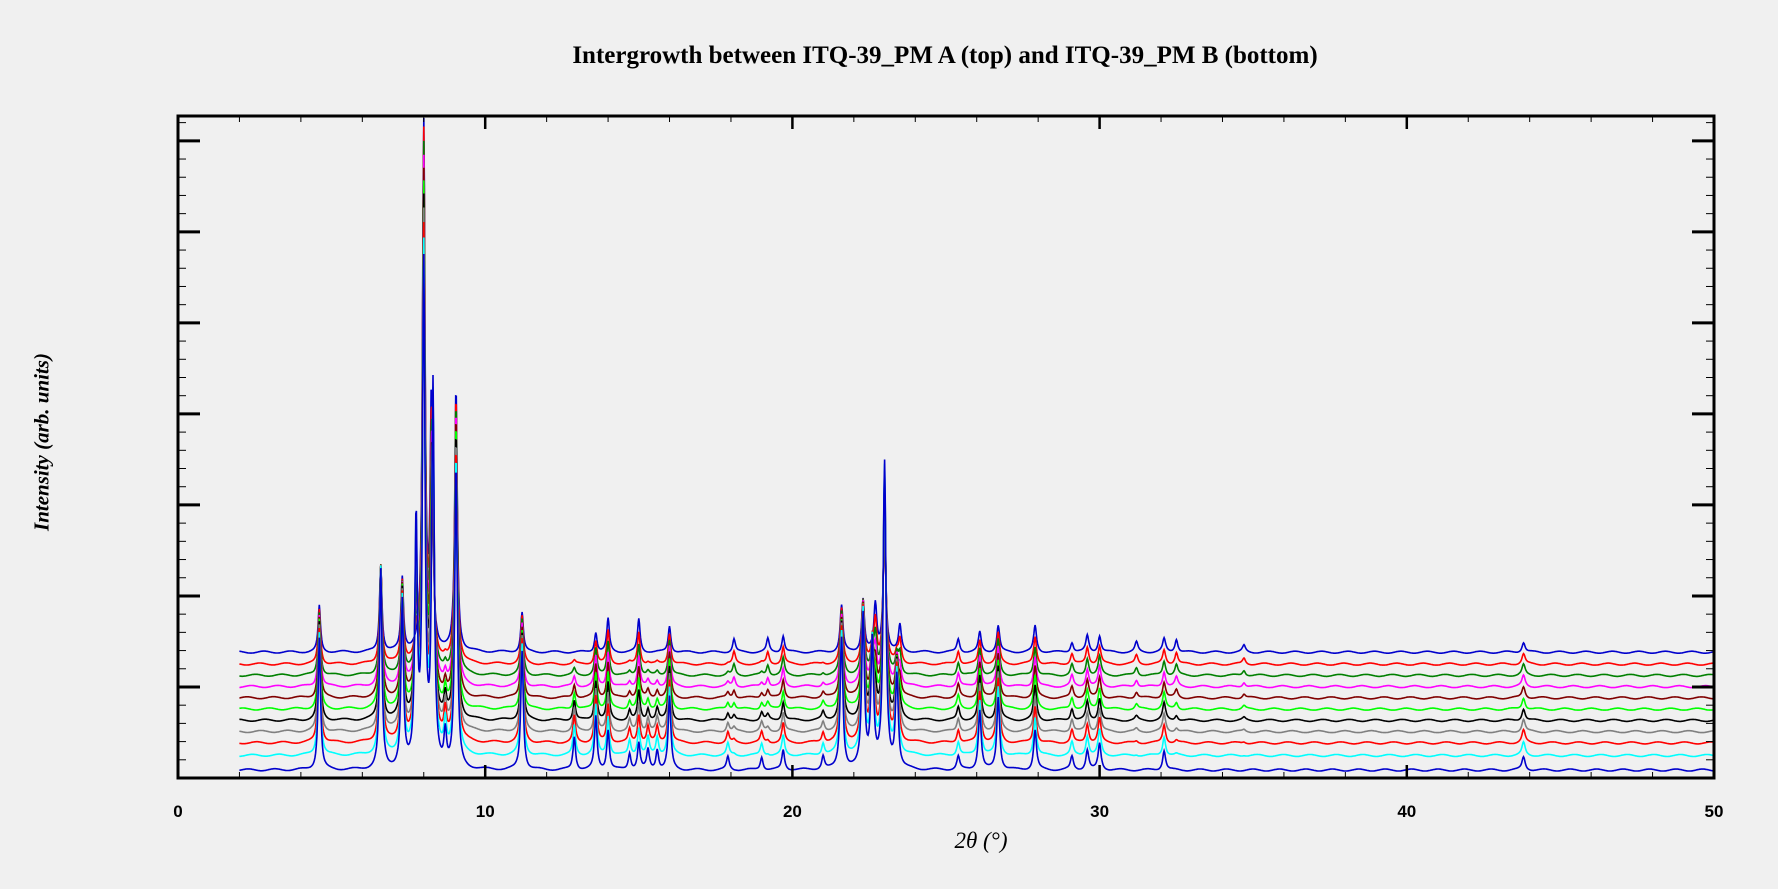  What do you see at coordinates (485, 811) in the screenshot?
I see `x-tick-label-10: 10` at bounding box center [485, 811].